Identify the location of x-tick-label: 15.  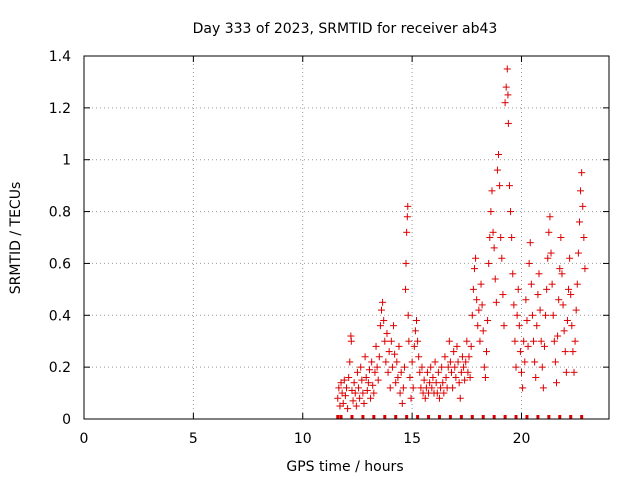
(412, 439).